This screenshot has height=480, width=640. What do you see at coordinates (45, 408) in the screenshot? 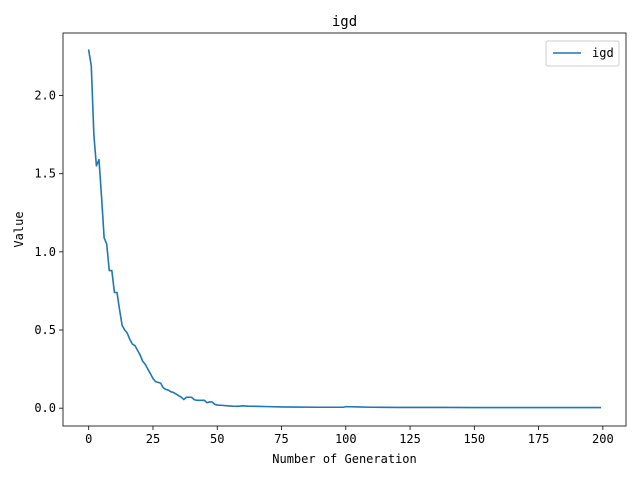
I see `y-tick-label: 0.0` at bounding box center [45, 408].